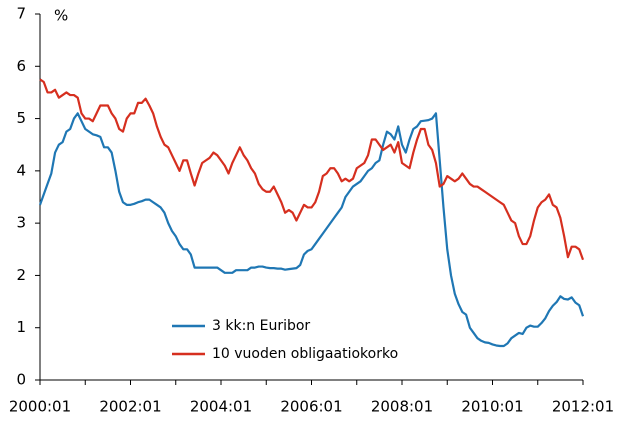 The height and width of the screenshot is (421, 629). What do you see at coordinates (21, 275) in the screenshot?
I see `y-tick-label: 2` at bounding box center [21, 275].